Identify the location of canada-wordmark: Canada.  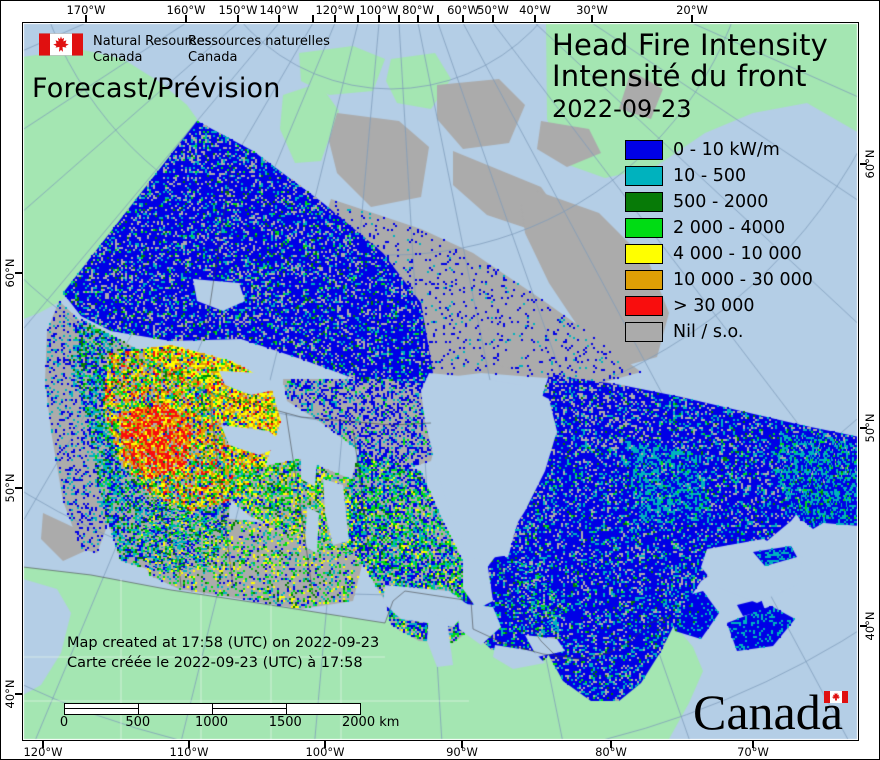
(768, 712).